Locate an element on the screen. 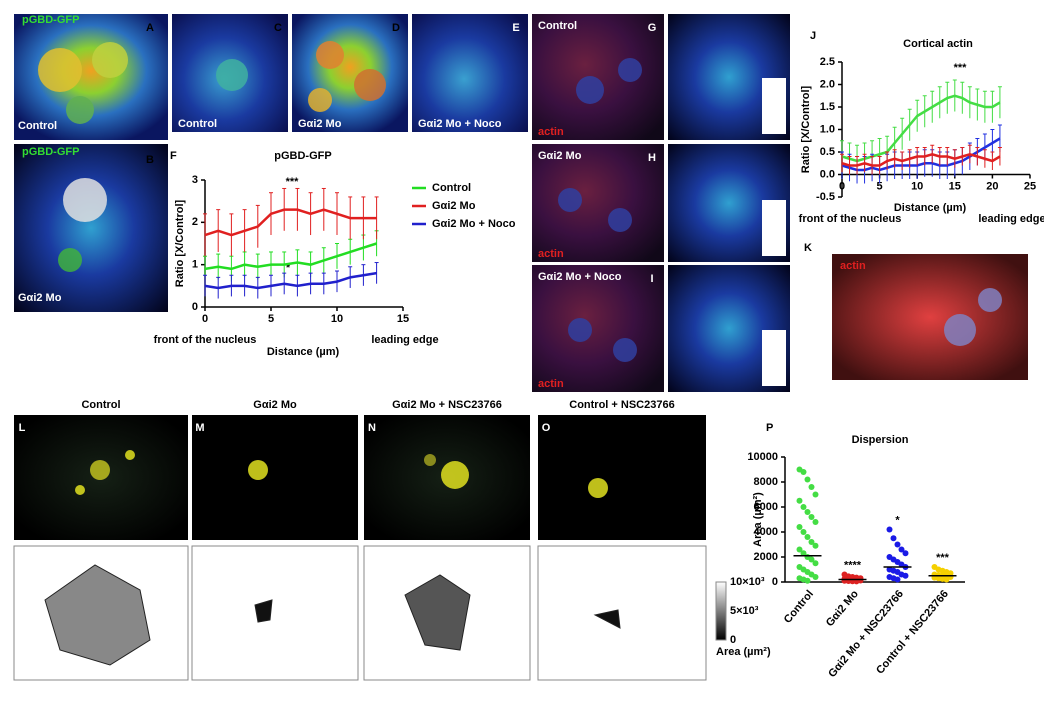 Image resolution: width=1044 pixels, height=702 pixels. x-tick-label: Gαi2 Mo is located at coordinates (842, 608).